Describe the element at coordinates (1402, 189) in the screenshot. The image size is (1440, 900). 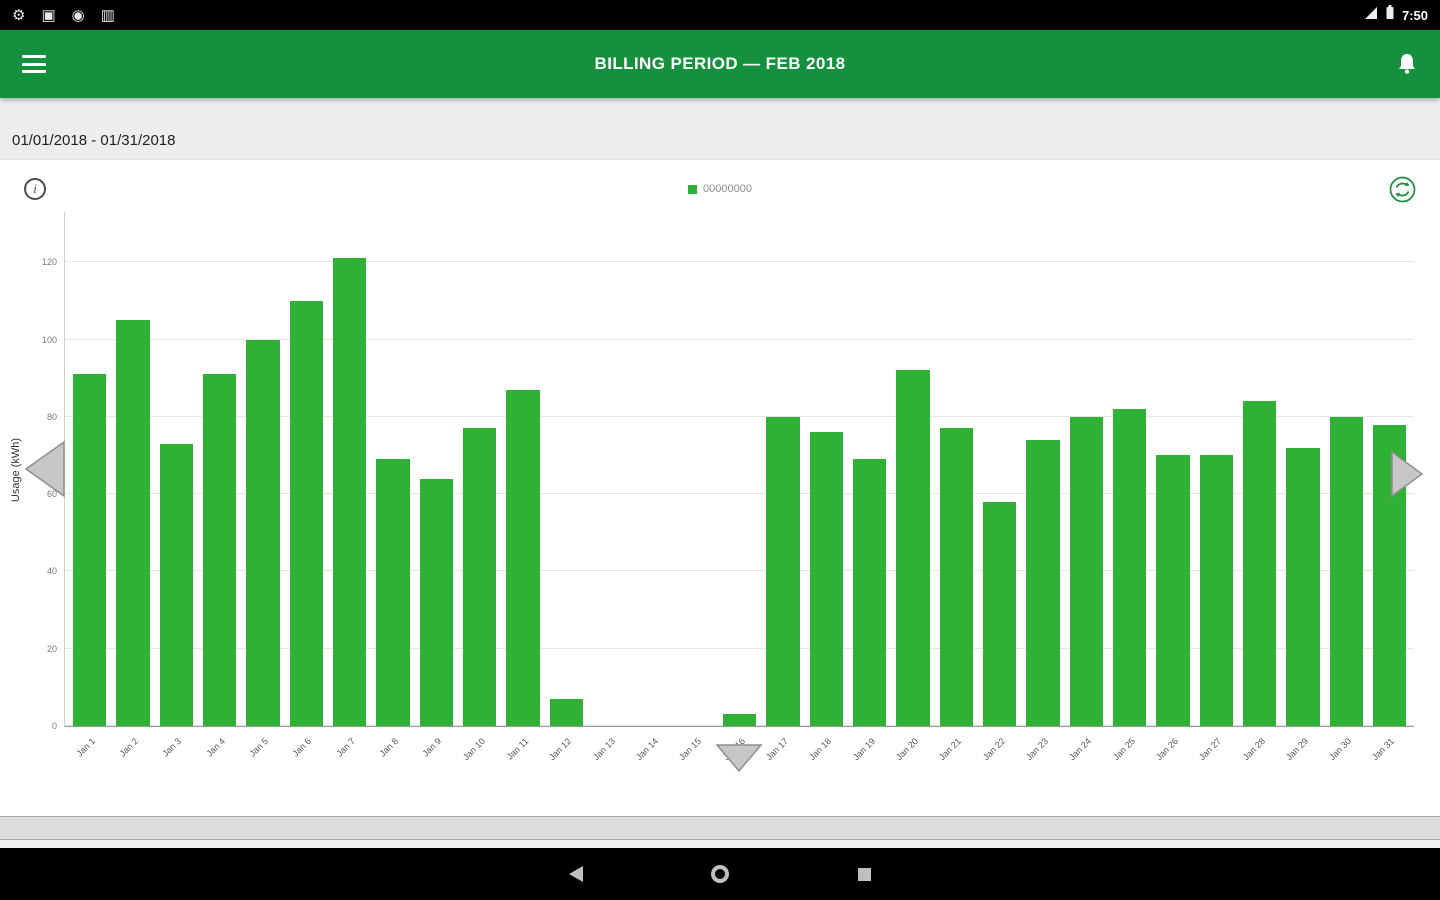
I see `chart-refresh-icon` at that location.